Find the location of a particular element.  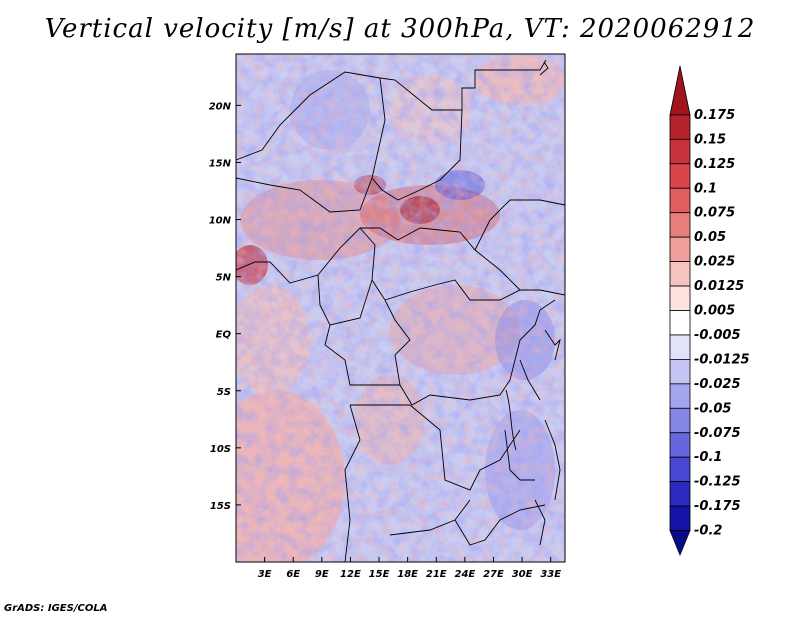

colorbar-label: 0.025 is located at coordinates (714, 262).